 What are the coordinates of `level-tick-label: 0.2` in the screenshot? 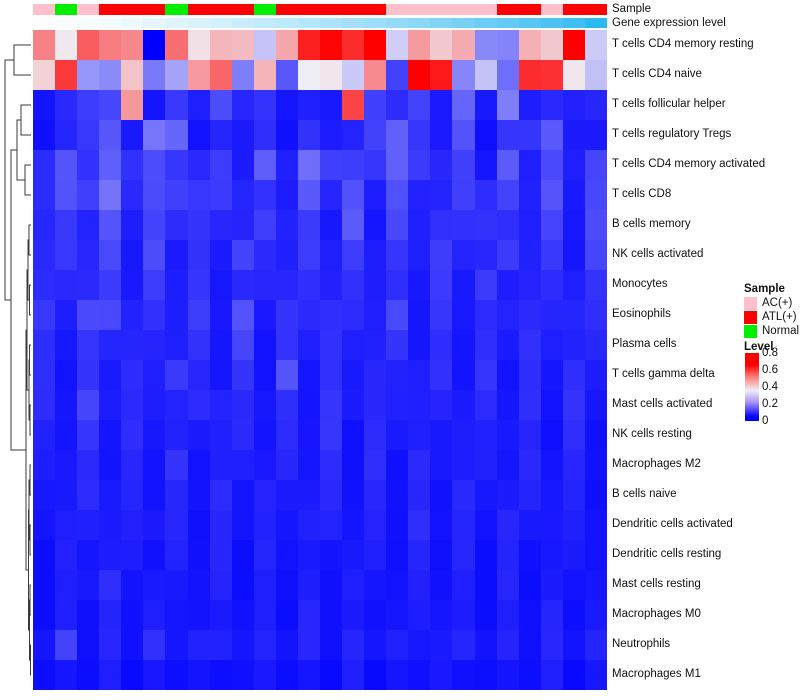 It's located at (770, 404).